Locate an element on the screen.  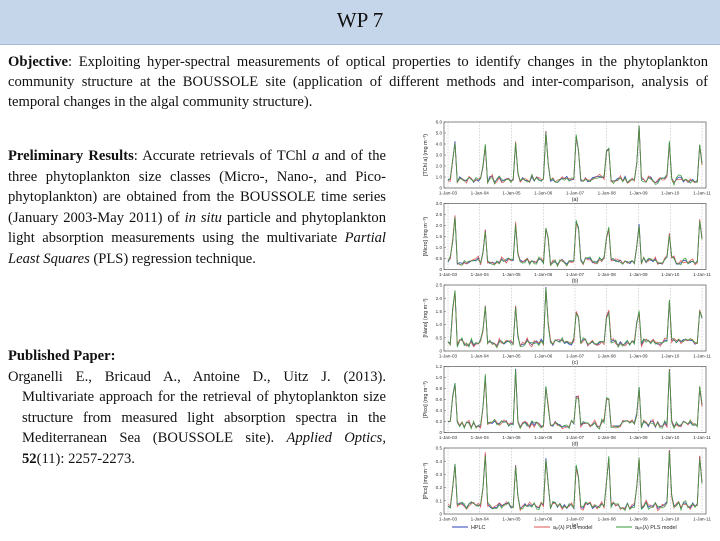
paper-heading: Published Paper: is located at coordinates (197, 356).